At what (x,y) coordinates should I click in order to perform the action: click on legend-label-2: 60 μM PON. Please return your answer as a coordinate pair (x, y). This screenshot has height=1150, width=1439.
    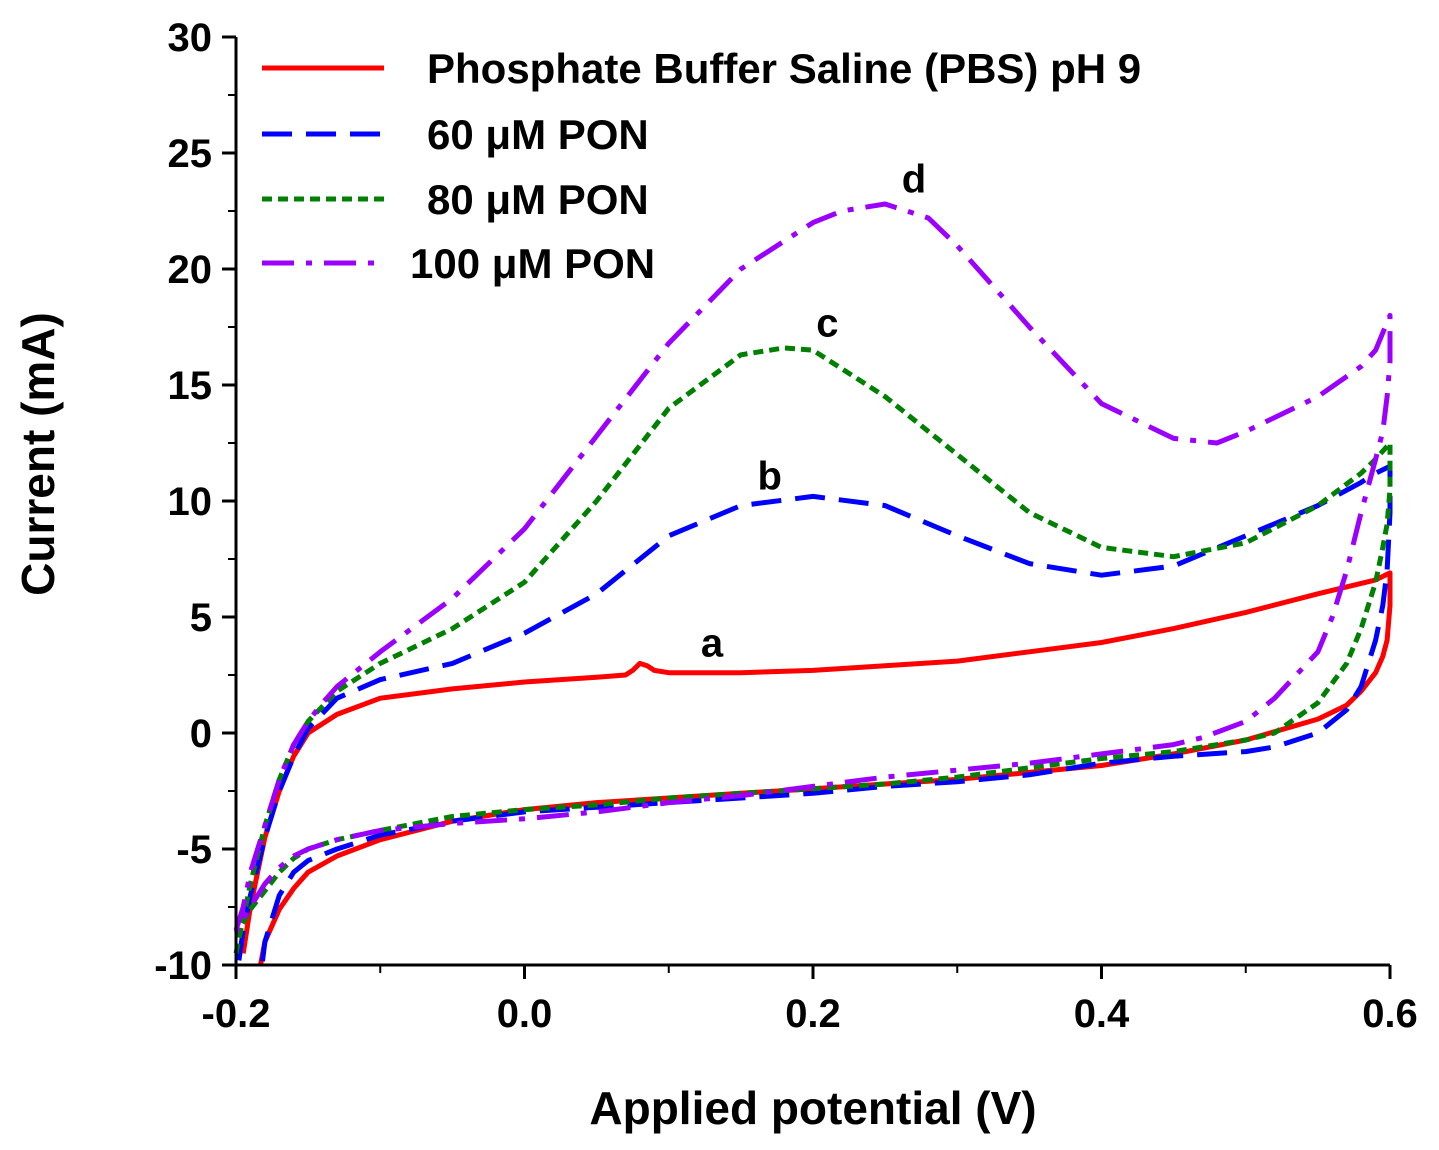
    Looking at the image, I should click on (538, 134).